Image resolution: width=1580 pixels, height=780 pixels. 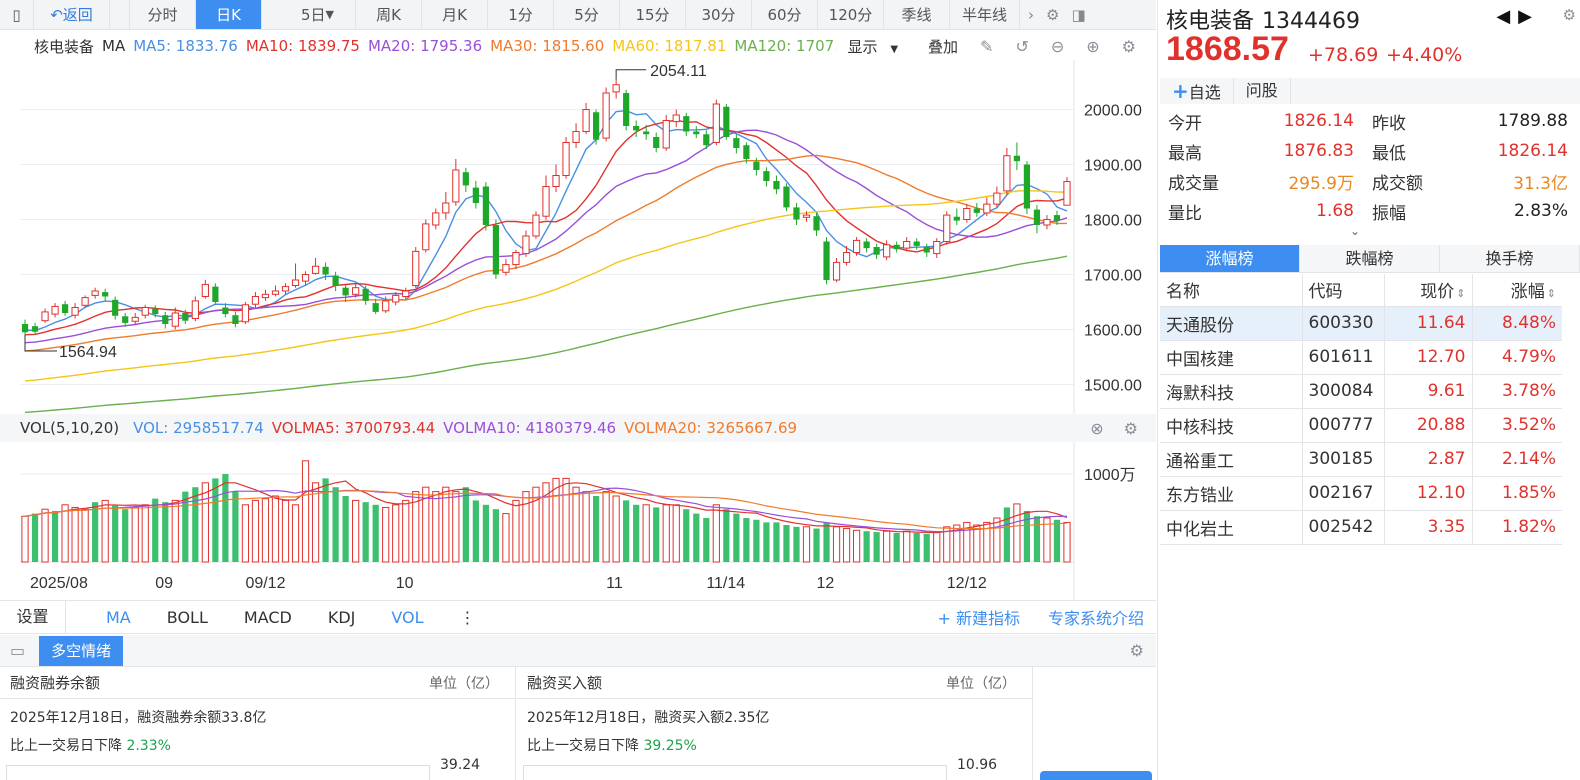 I want to click on panel-icon: ▭, so click(x=18, y=650).